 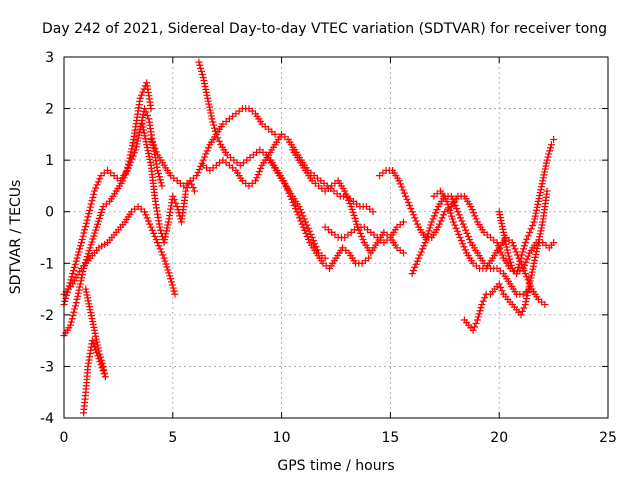 I want to click on y-tick-label: -1, so click(x=47, y=264).